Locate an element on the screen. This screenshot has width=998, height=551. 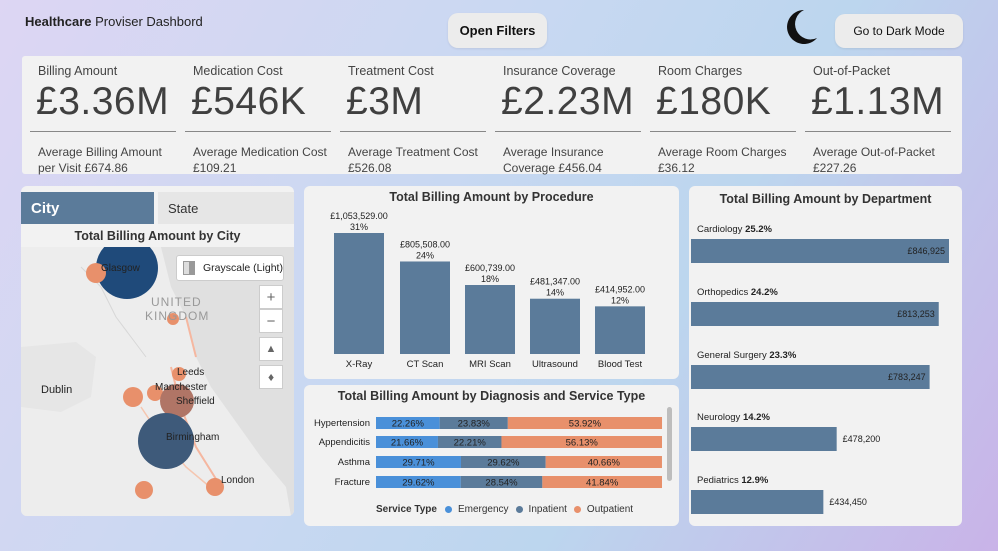
map-title: Total Billing Amount by City is located at coordinates (157, 236).